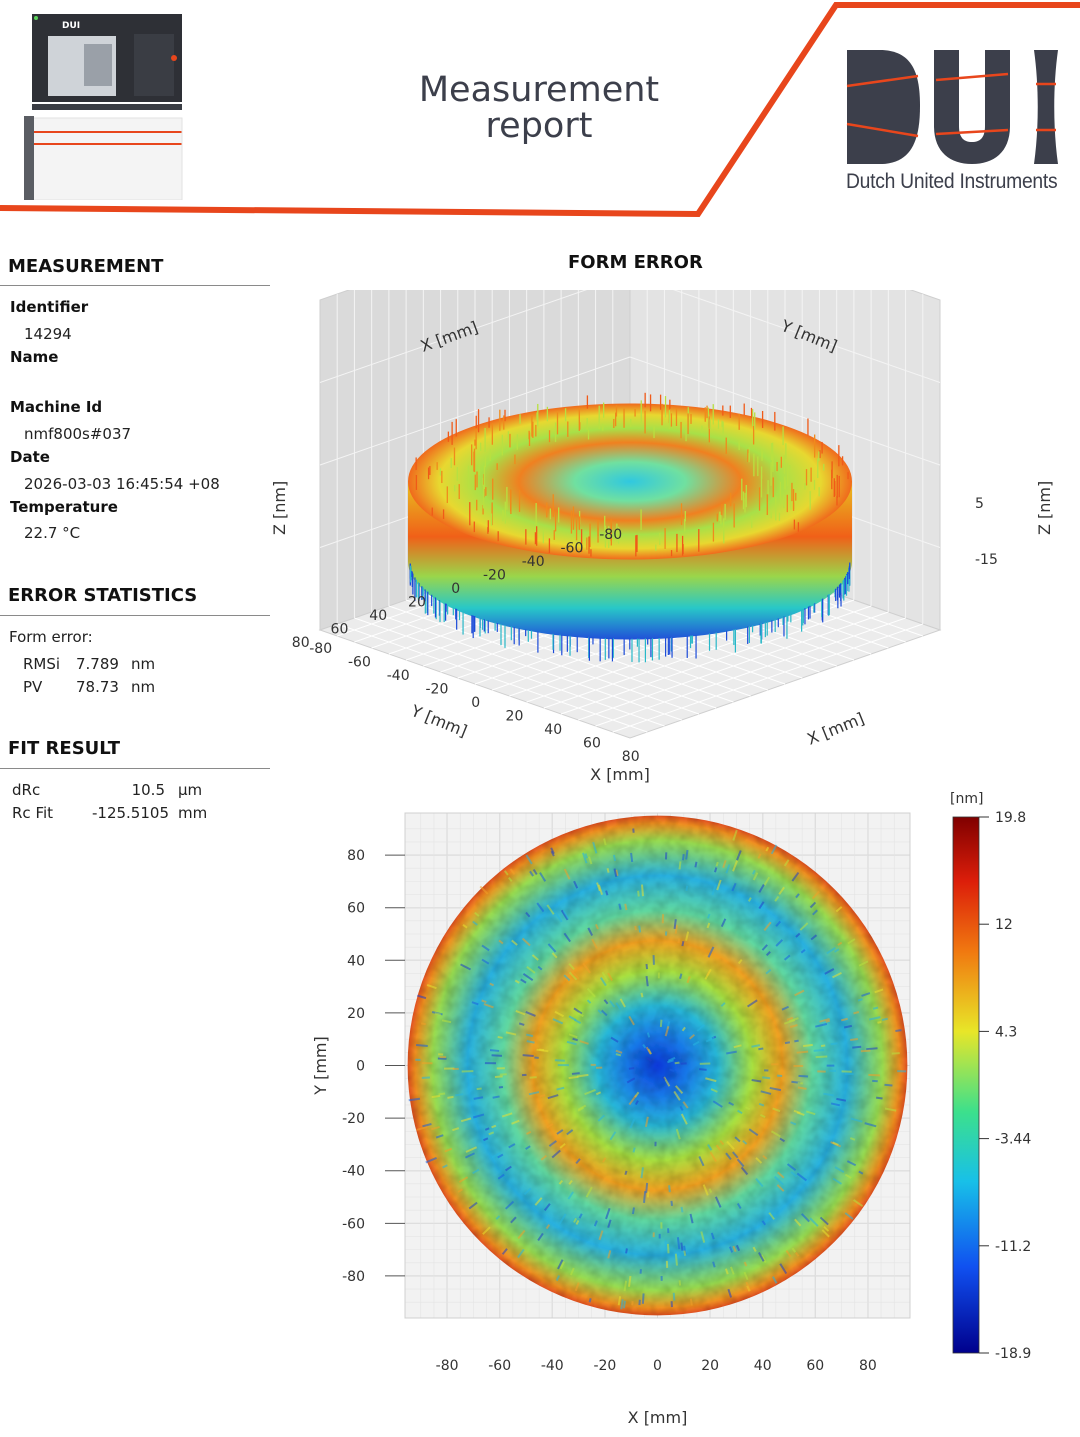 The height and width of the screenshot is (1437, 1080). Describe the element at coordinates (539, 126) in the screenshot. I see `report-title-line2: report` at that location.